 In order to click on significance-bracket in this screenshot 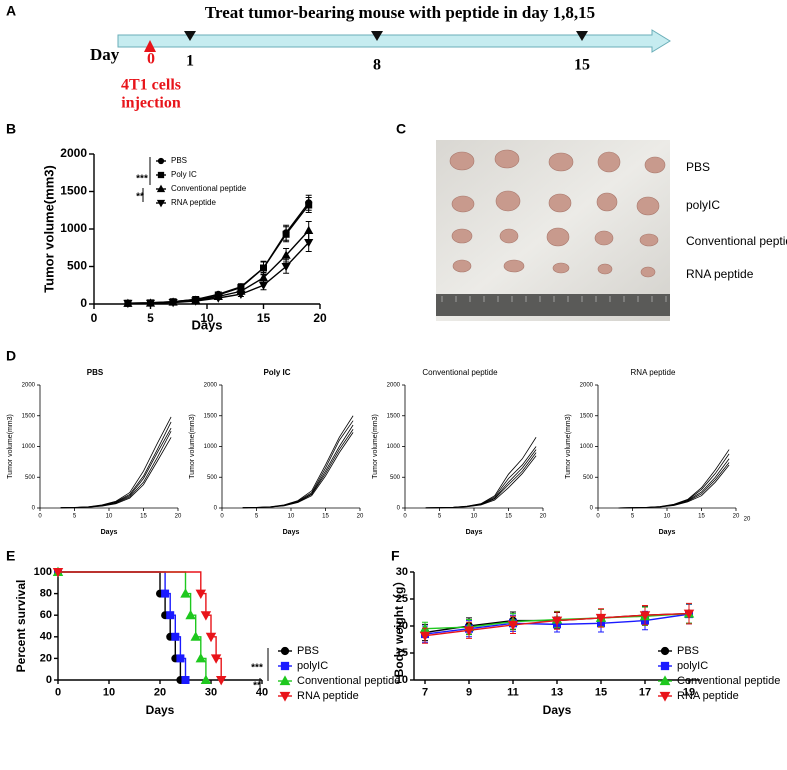, I will do `click(264, 672)`.